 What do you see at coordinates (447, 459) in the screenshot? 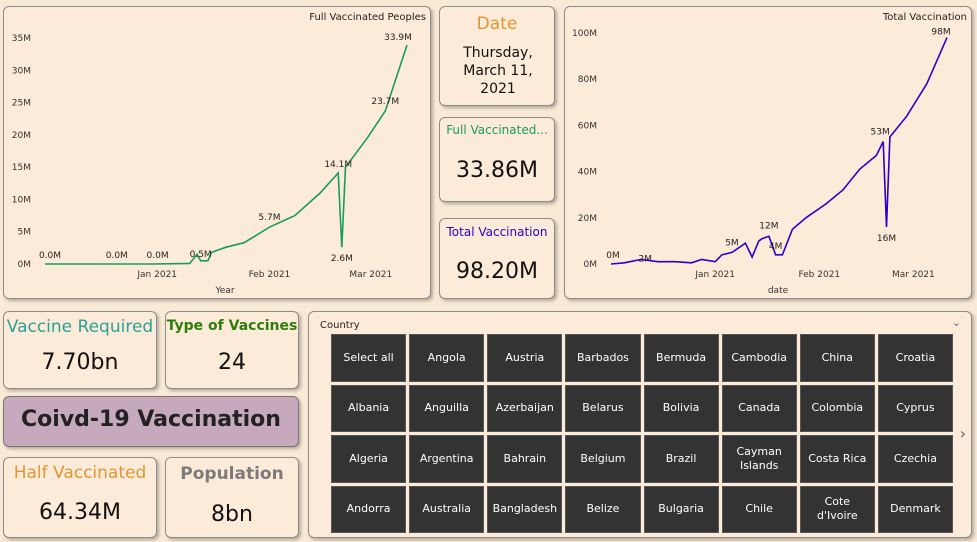
I see `country-tile: Argentina` at bounding box center [447, 459].